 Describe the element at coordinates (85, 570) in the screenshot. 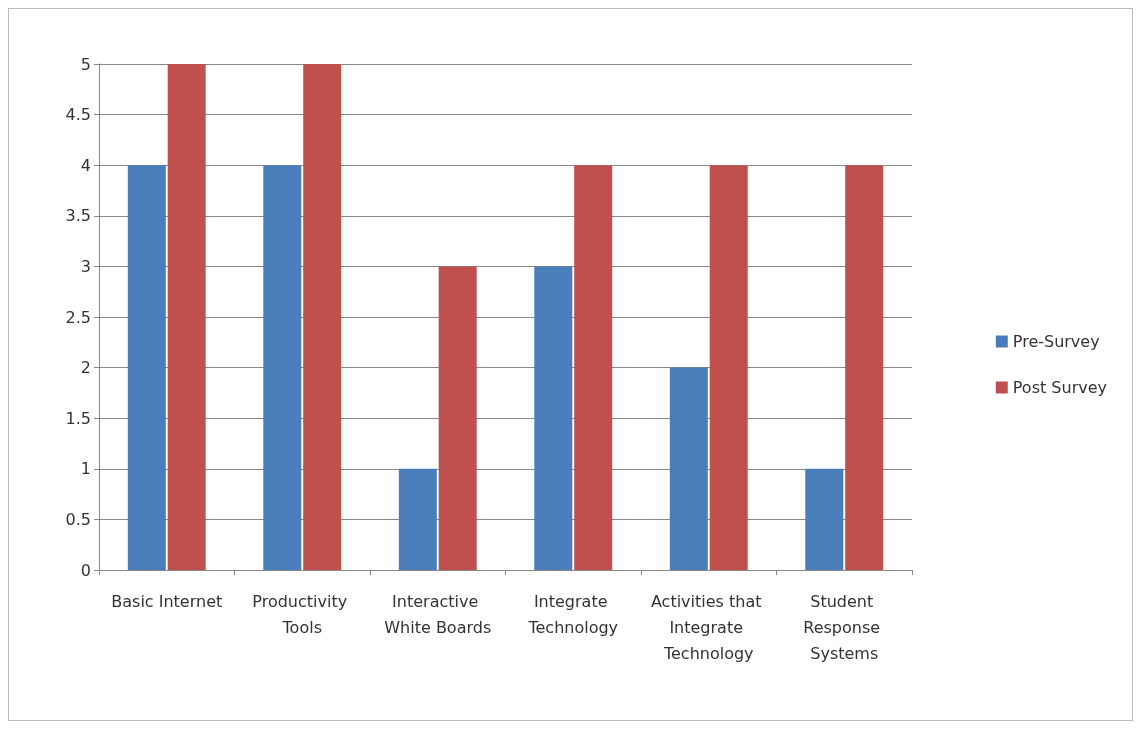

I see `y-tick-label: 0` at that location.